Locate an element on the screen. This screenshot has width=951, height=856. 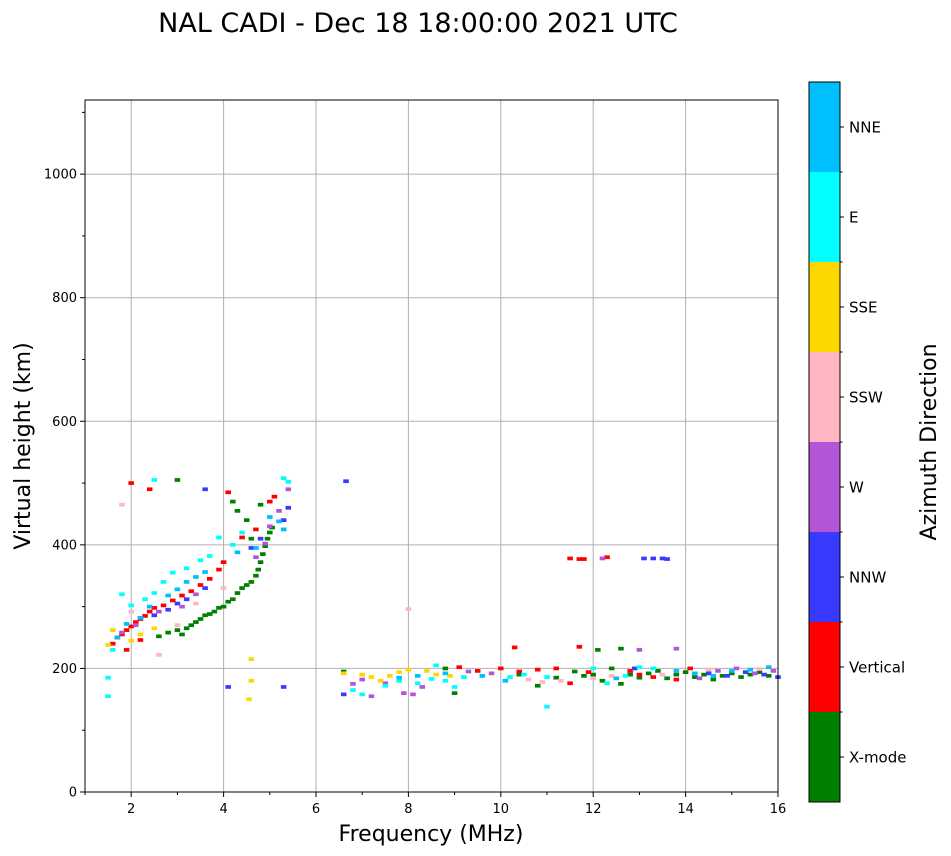
colorbar: X-mode Vertical NNW W SSW SSE E NNE is located at coordinates (857, 442).